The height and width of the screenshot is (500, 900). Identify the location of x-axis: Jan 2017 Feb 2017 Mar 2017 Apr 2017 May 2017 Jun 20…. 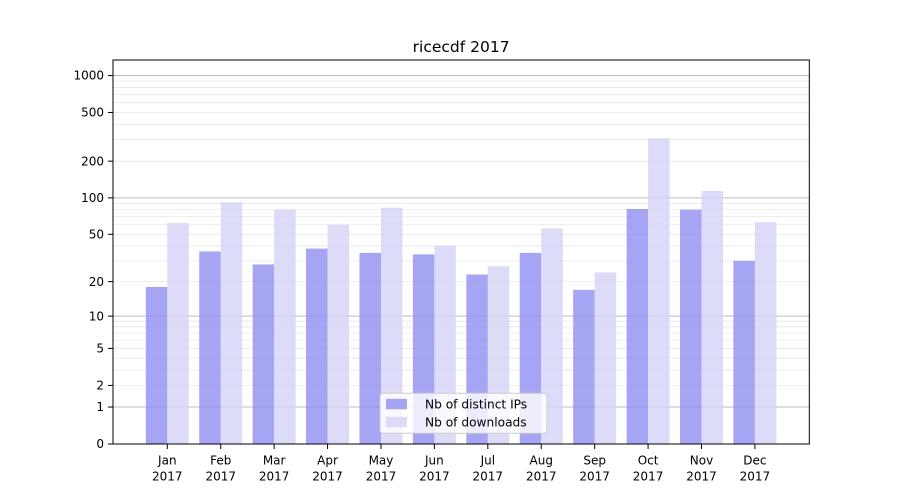
(461, 464).